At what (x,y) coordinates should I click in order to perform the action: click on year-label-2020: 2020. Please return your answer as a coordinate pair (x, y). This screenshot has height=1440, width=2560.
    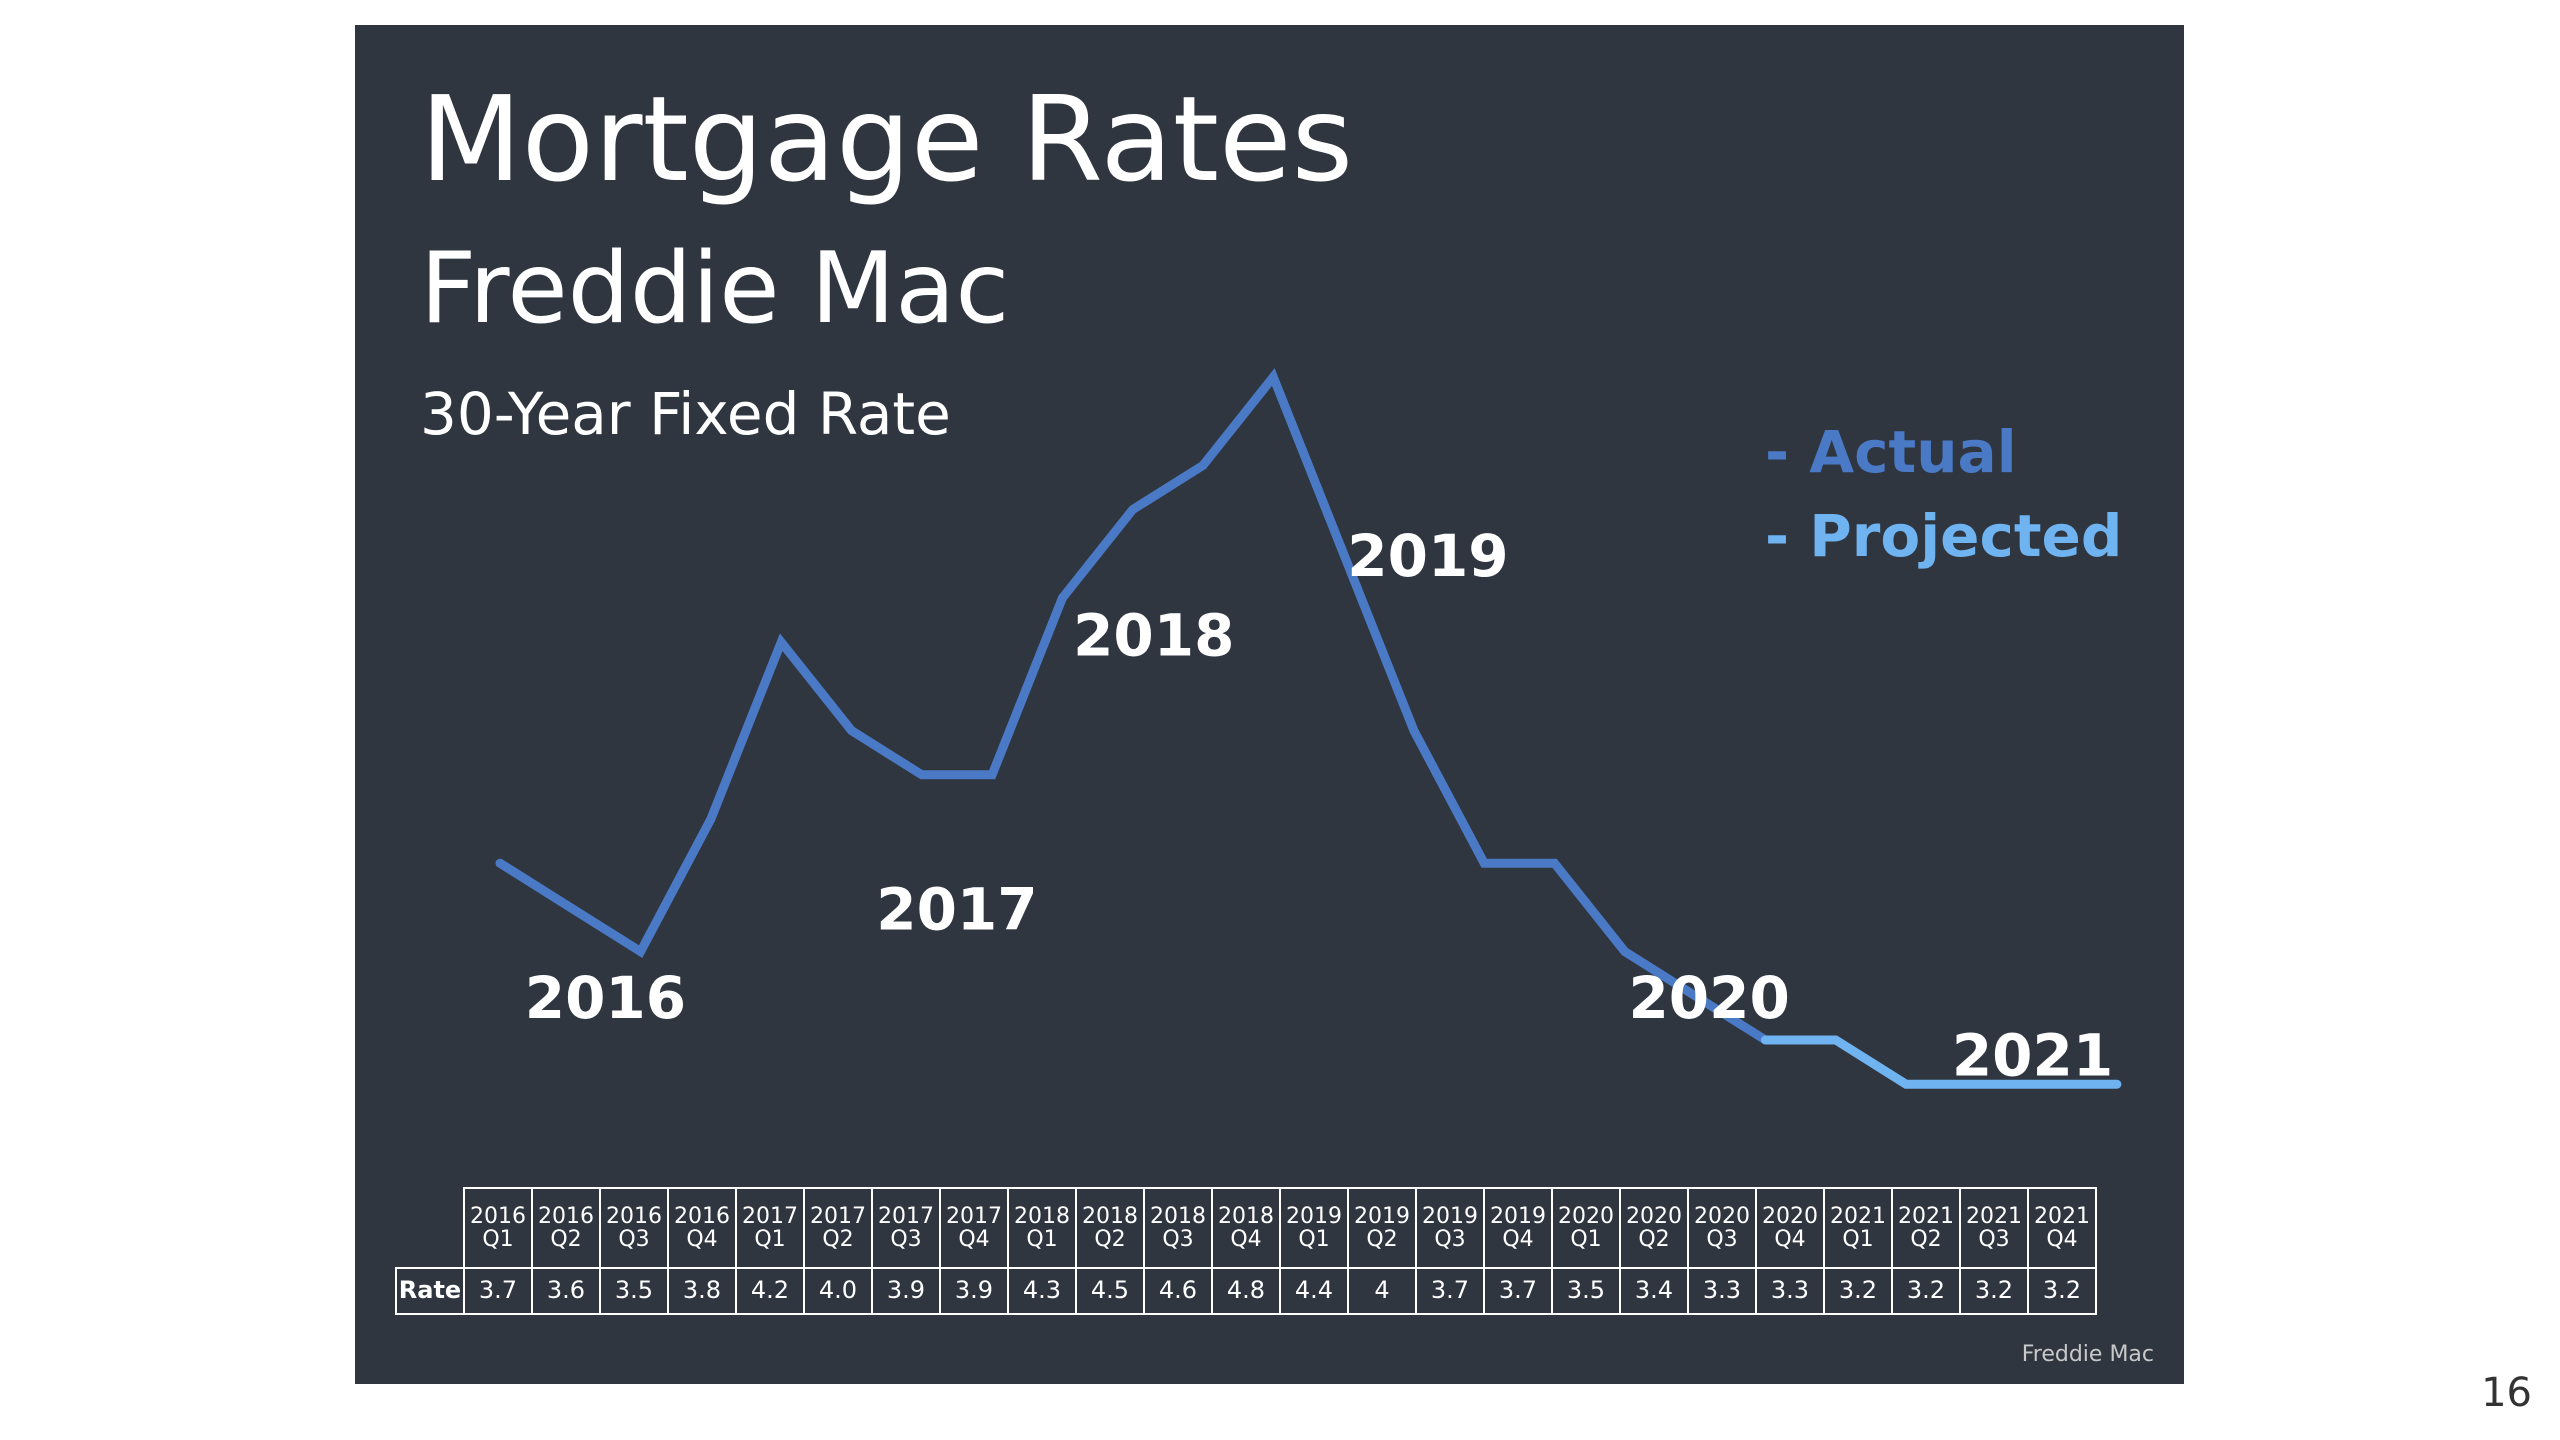
    Looking at the image, I should click on (1708, 998).